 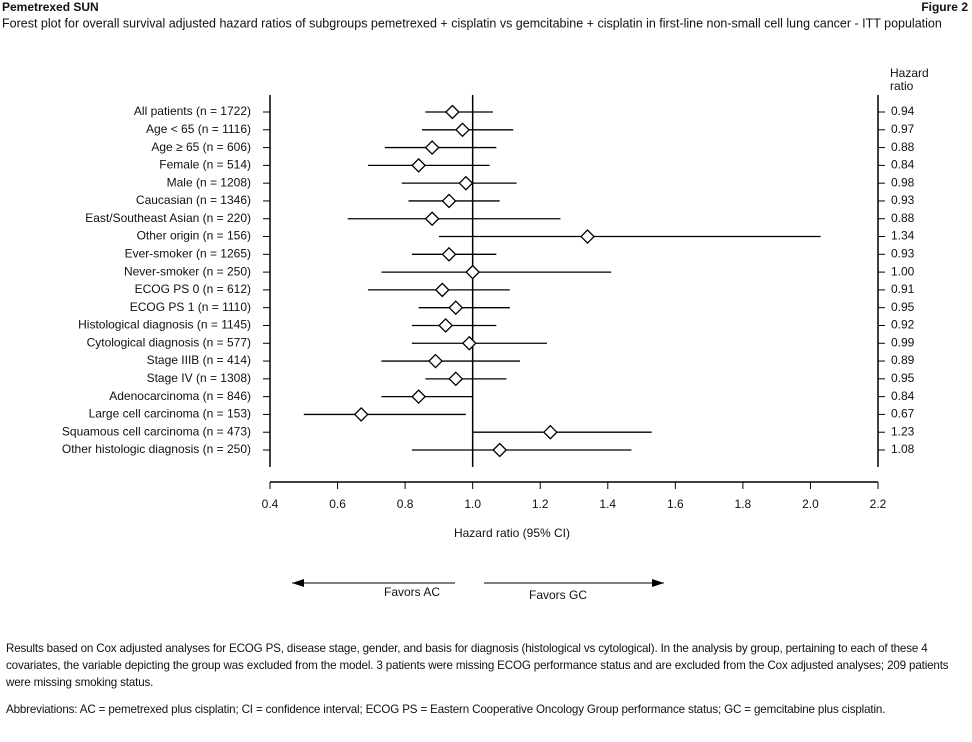 I want to click on category-label: Other origin (n = 156), so click(x=194, y=236).